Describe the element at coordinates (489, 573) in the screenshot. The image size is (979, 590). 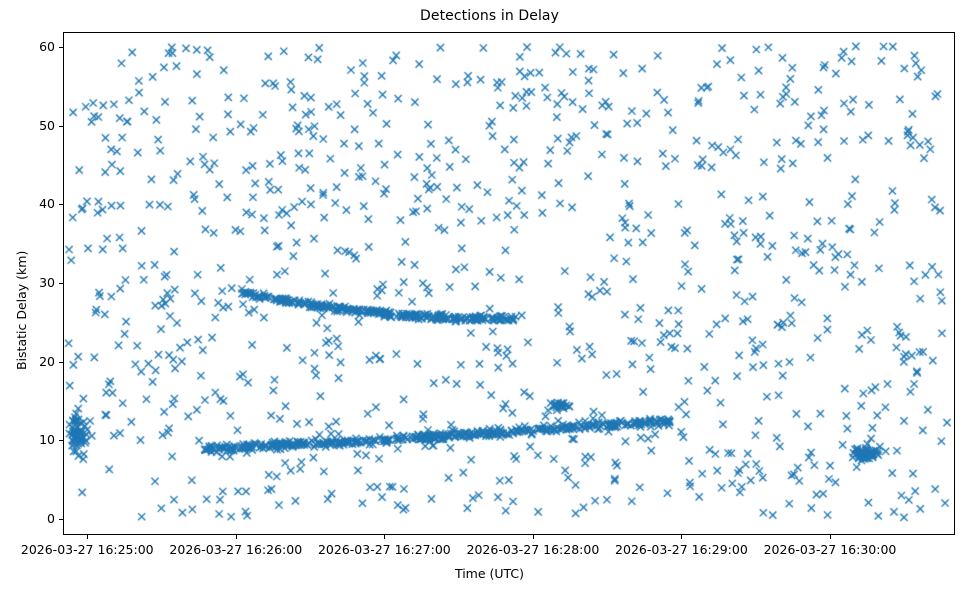
I see `x-axis-label: Time (UTC)` at that location.